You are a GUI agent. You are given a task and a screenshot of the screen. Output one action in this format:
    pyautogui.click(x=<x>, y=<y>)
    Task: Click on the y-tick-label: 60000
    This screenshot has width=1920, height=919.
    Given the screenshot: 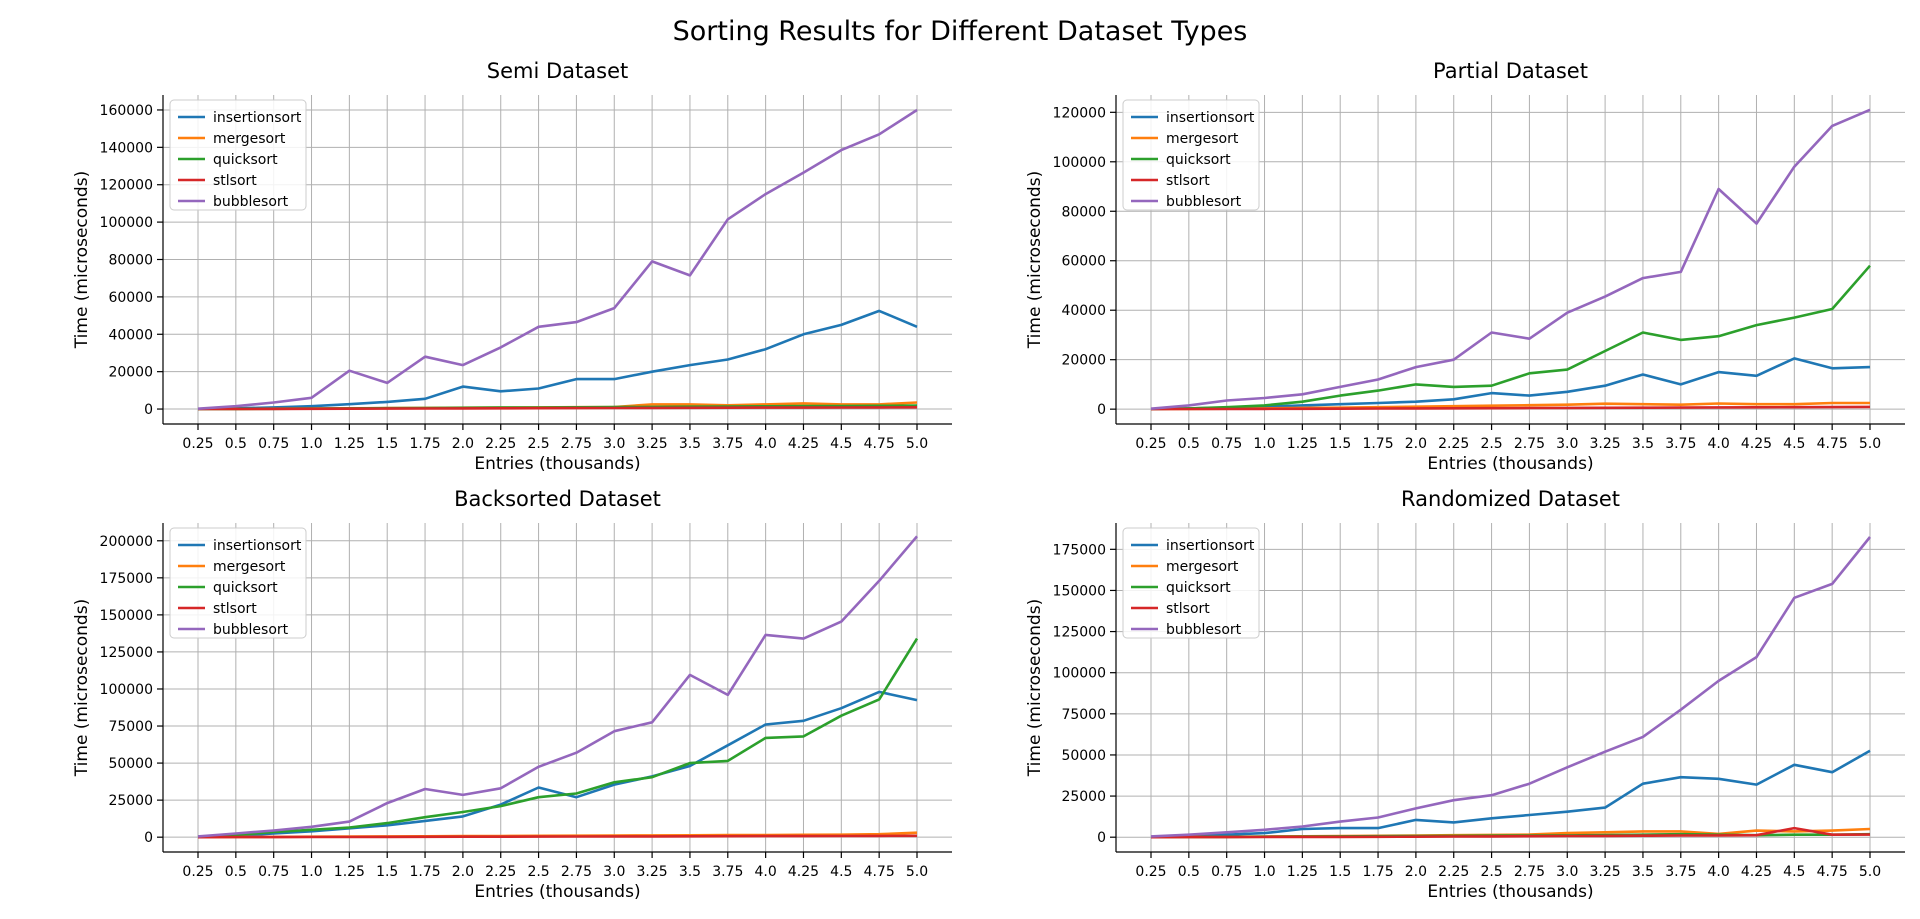 What is the action you would take?
    pyautogui.click(x=130, y=298)
    